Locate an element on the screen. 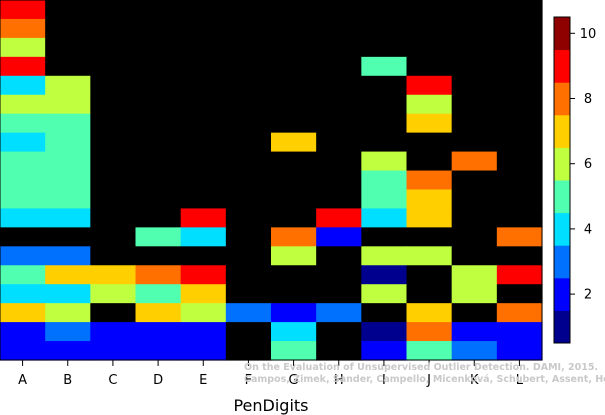 This screenshot has width=605, height=415. x-tick-label: K is located at coordinates (474, 380).